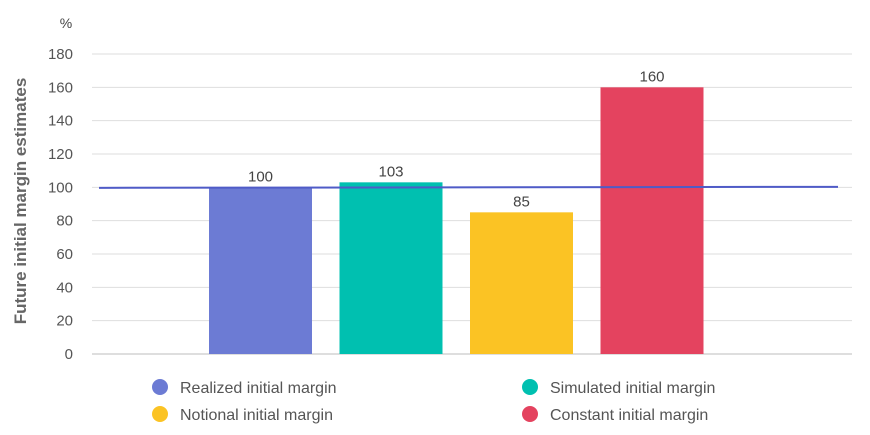 The height and width of the screenshot is (435, 870). What do you see at coordinates (60, 154) in the screenshot?
I see `y-tick-label: 120` at bounding box center [60, 154].